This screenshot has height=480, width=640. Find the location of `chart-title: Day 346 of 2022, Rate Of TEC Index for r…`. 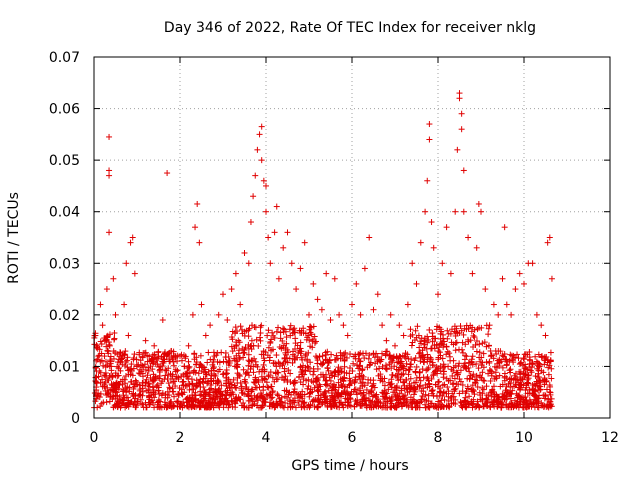

chart-title: Day 346 of 2022, Rate Of TEC Index for r… is located at coordinates (350, 28).